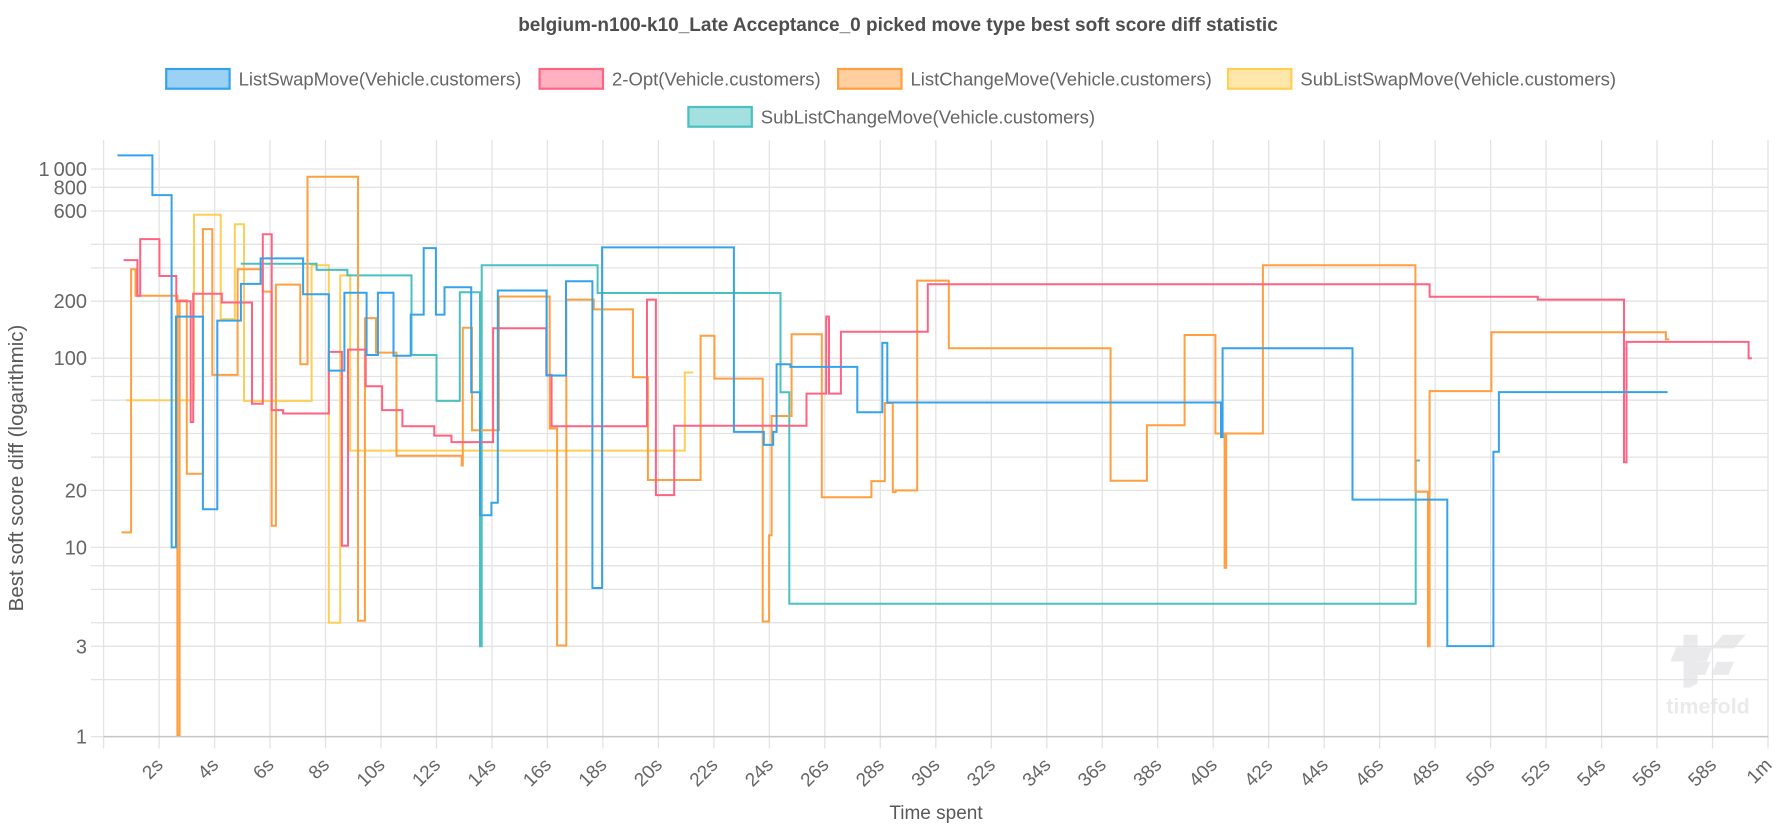  What do you see at coordinates (70, 212) in the screenshot?
I see `svg-text: 600` at bounding box center [70, 212].